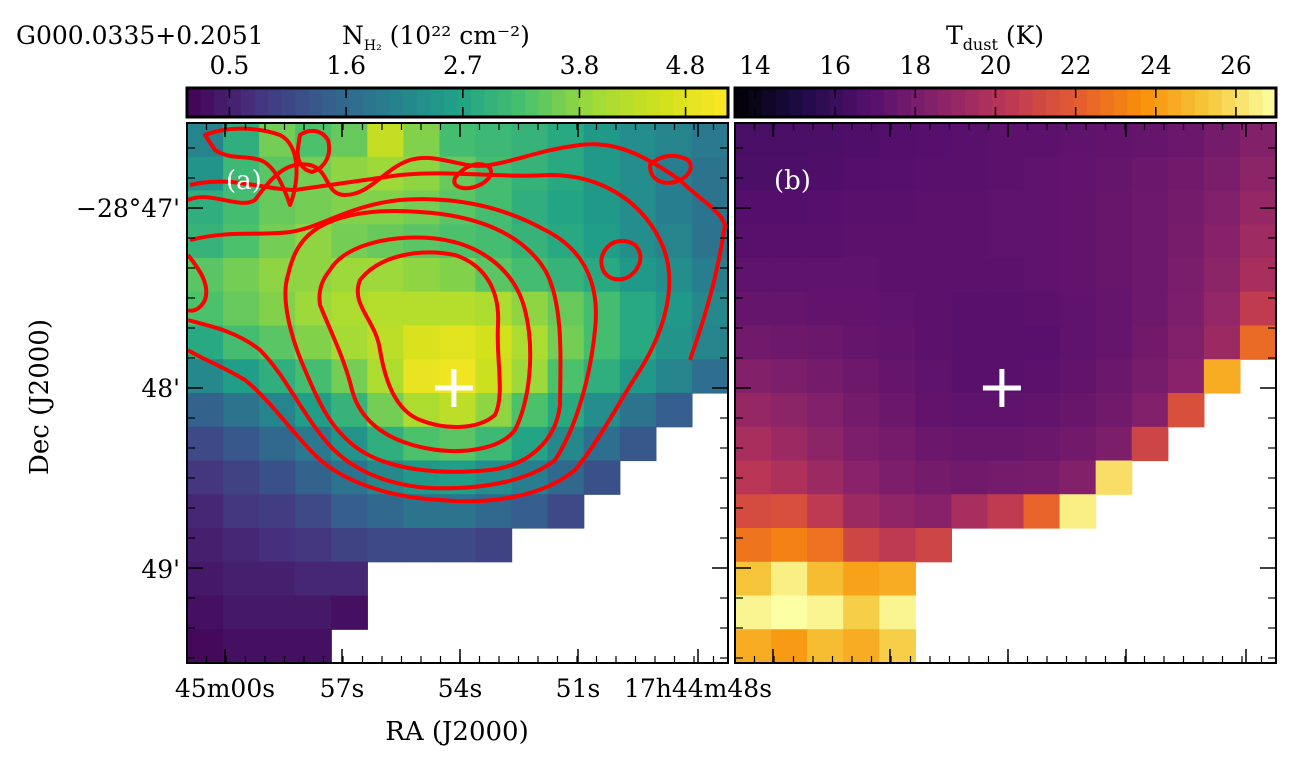  I want to click on panel-b-label: (b), so click(792, 181).